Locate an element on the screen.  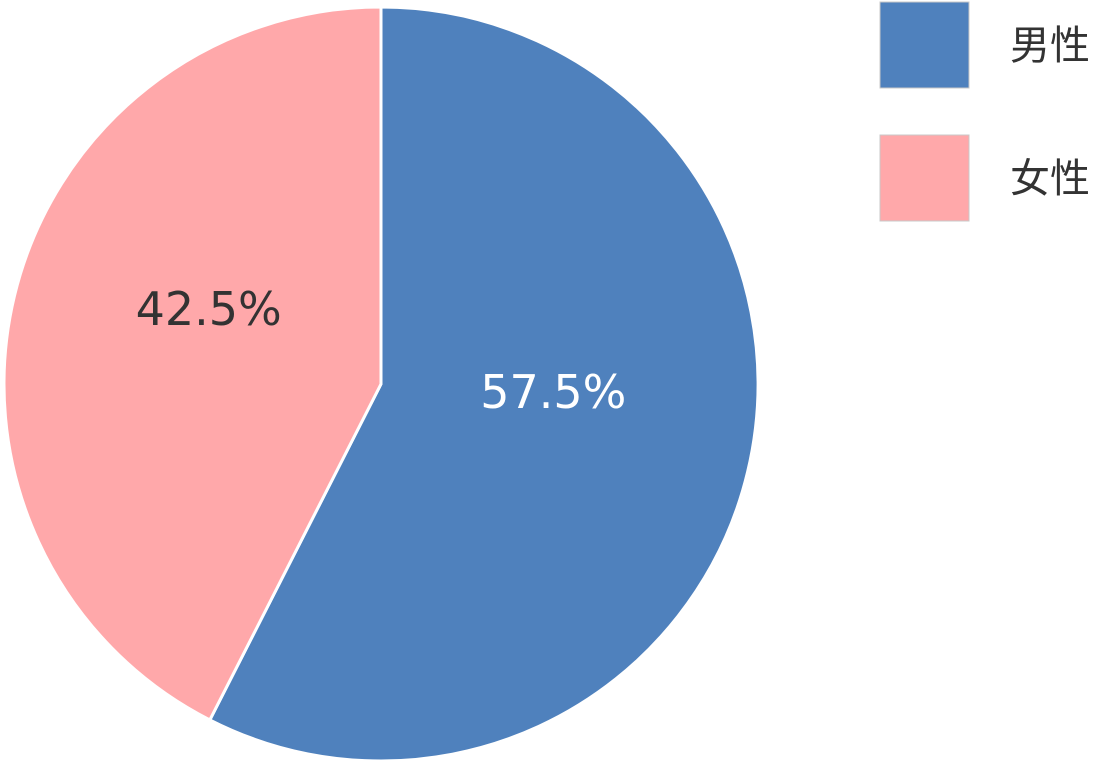
slice-label: 42.5% is located at coordinates (209, 309).